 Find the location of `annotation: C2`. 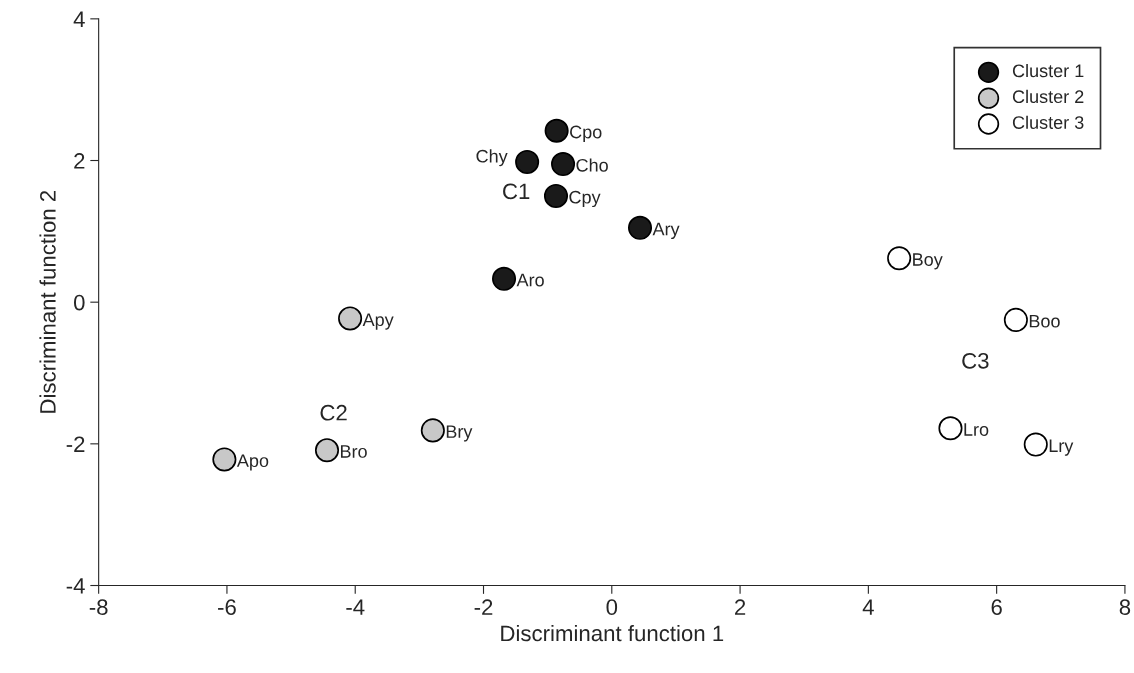

annotation: C2 is located at coordinates (333, 412).